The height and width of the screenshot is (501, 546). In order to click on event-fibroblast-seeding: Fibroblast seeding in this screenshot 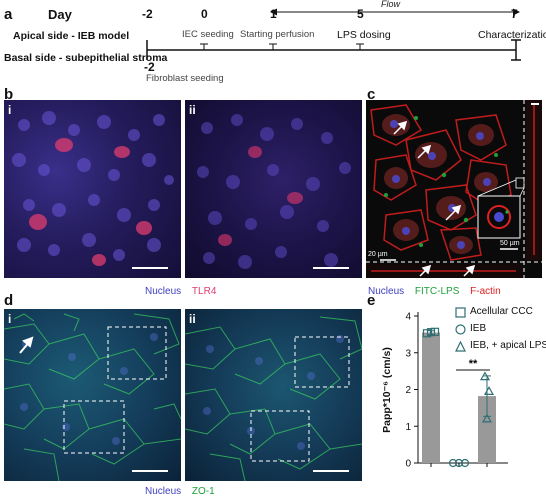, I will do `click(185, 78)`.